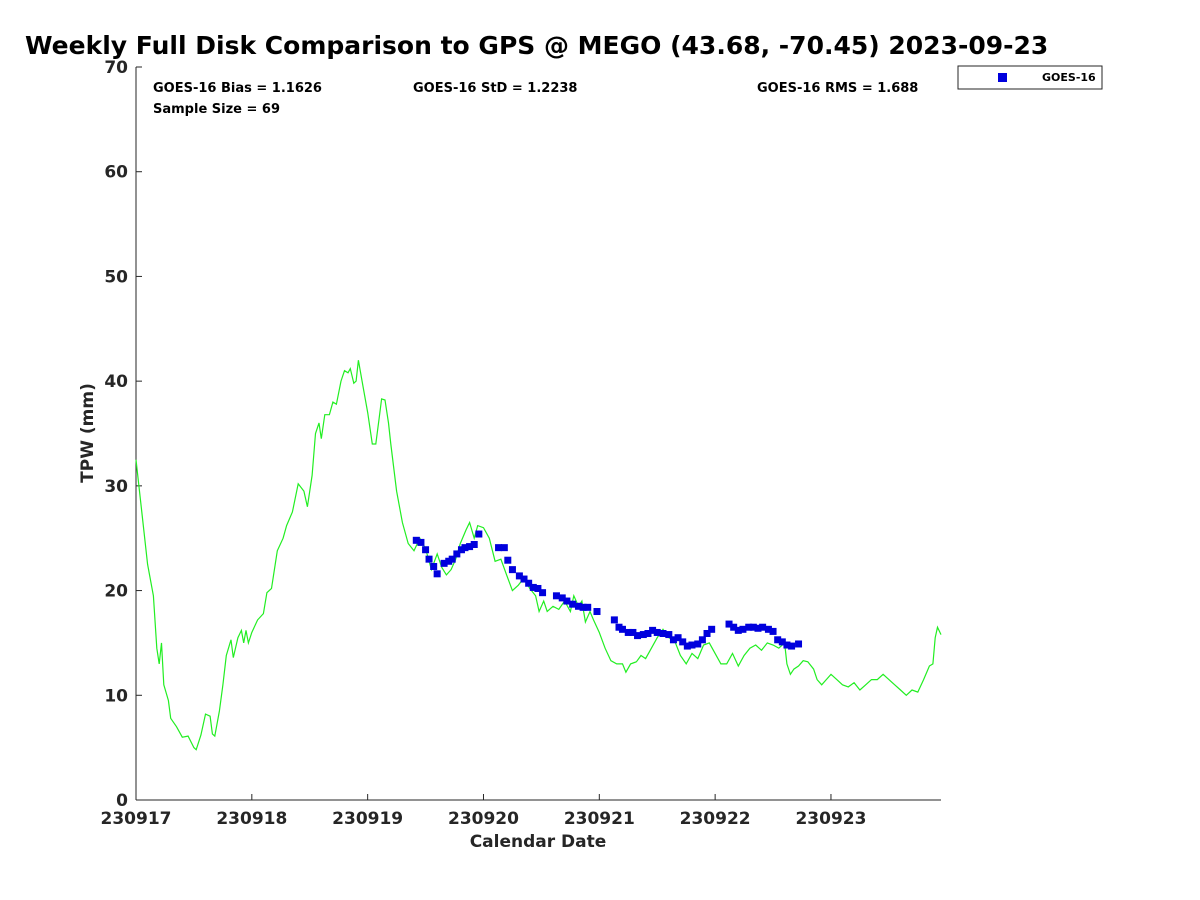 This screenshot has height=900, width=1200. Describe the element at coordinates (1002, 77) in the screenshot. I see `legend-marker` at that location.